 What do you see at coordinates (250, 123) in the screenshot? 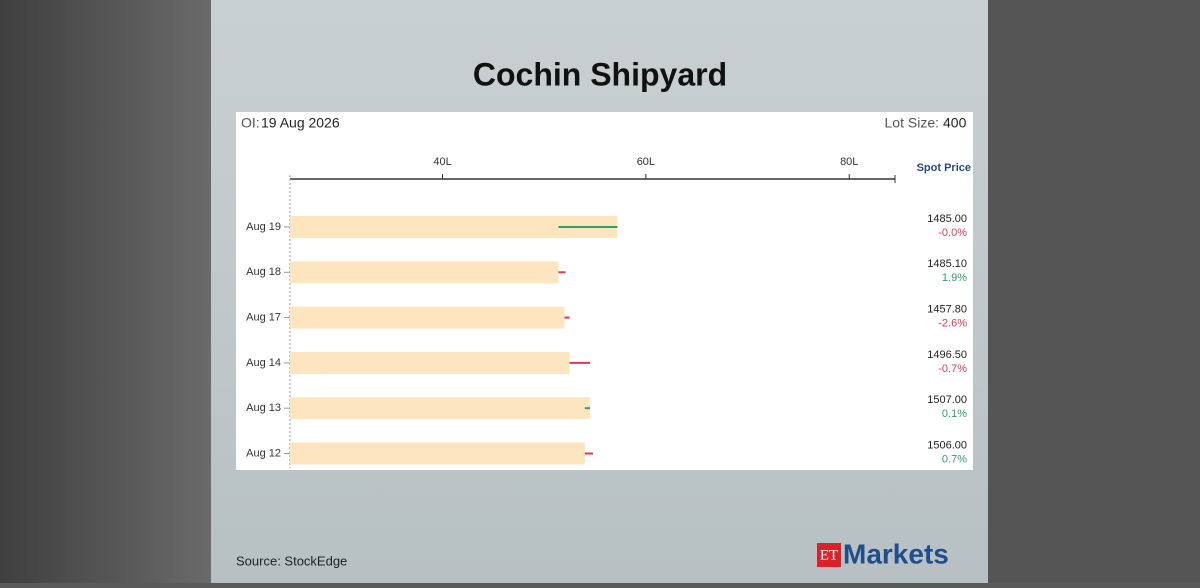
I see `oi-label: OI:` at bounding box center [250, 123].